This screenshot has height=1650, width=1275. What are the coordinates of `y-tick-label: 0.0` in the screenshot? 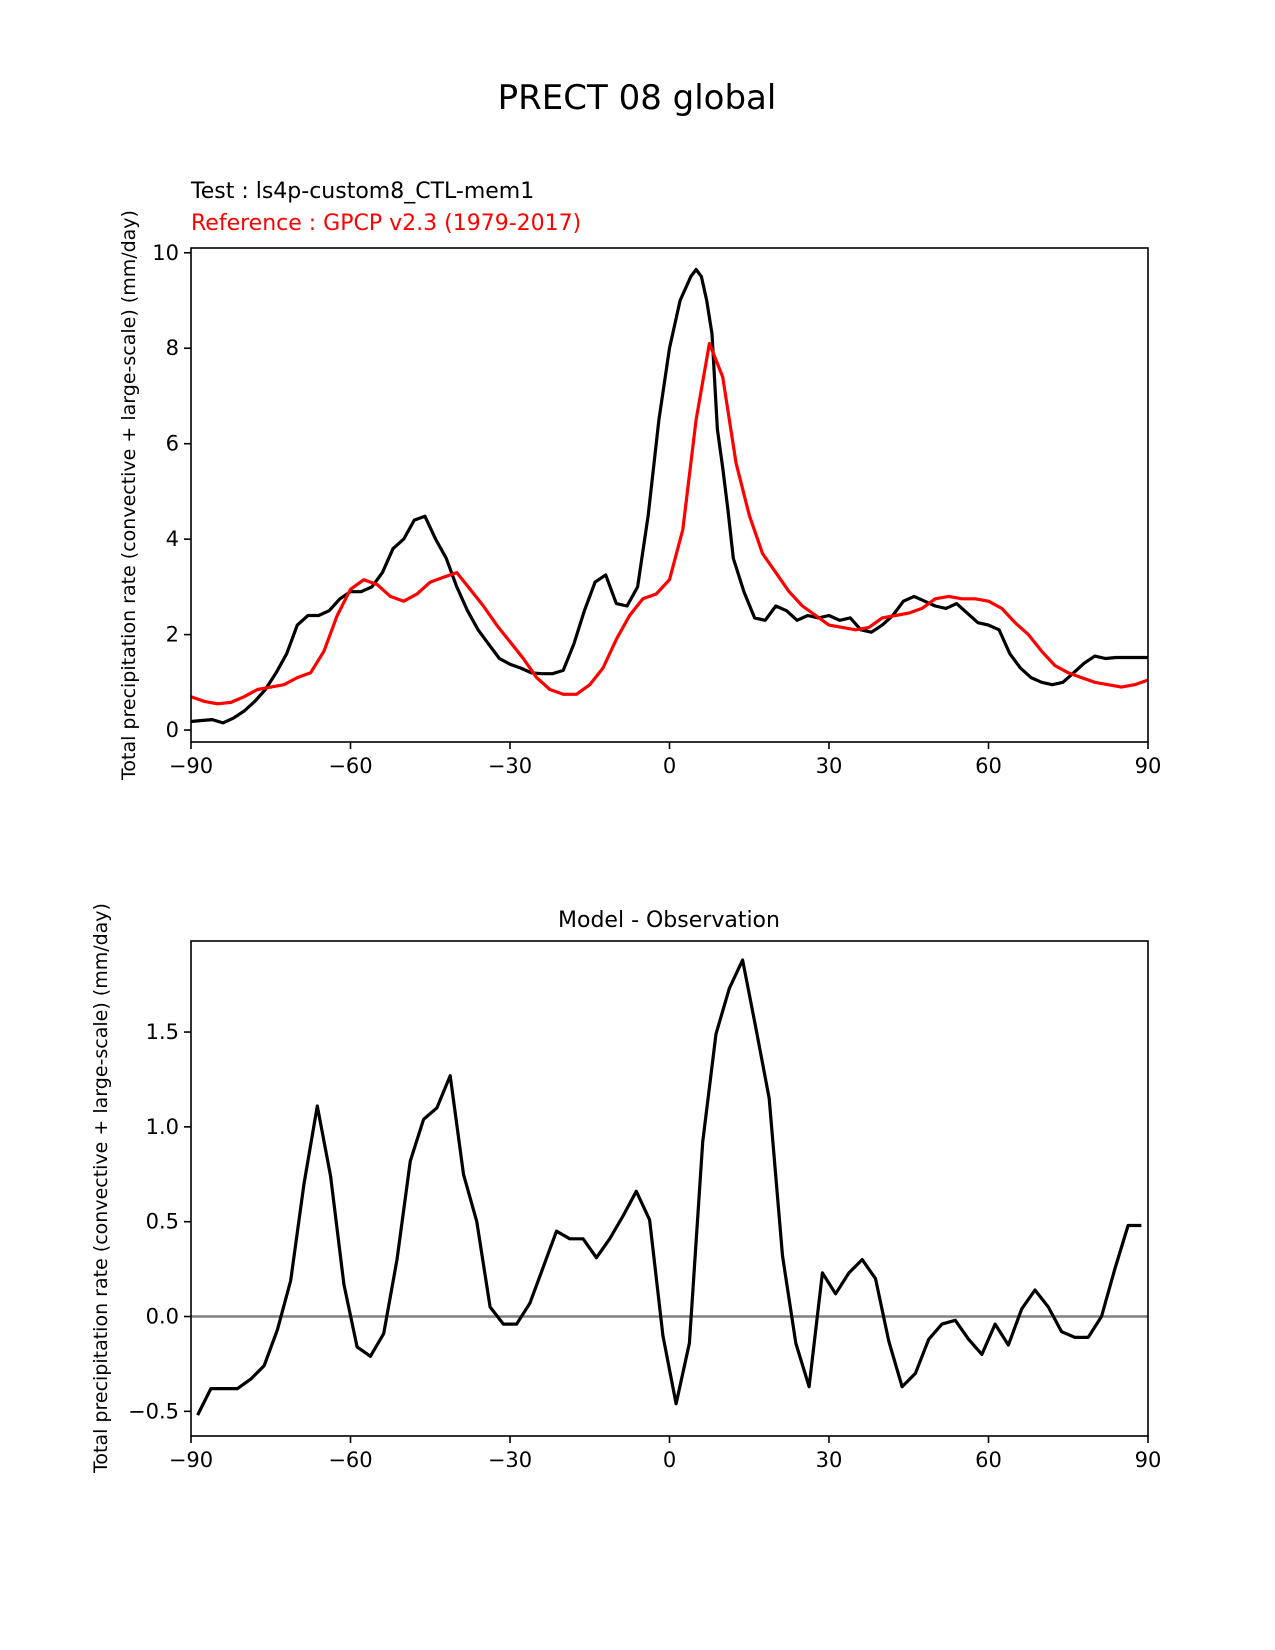 It's located at (162, 1317).